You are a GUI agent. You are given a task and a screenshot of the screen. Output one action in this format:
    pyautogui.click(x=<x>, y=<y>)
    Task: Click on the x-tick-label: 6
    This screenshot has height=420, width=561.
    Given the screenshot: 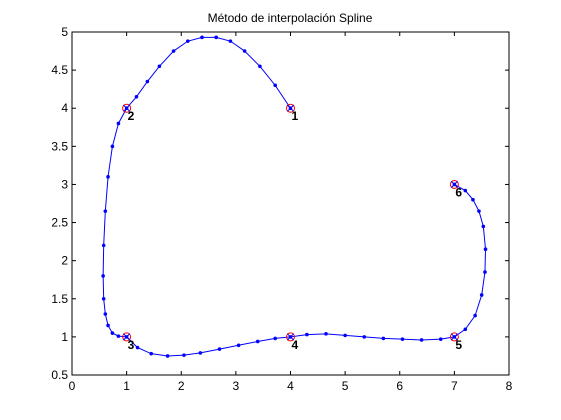 What is the action you would take?
    pyautogui.click(x=399, y=386)
    